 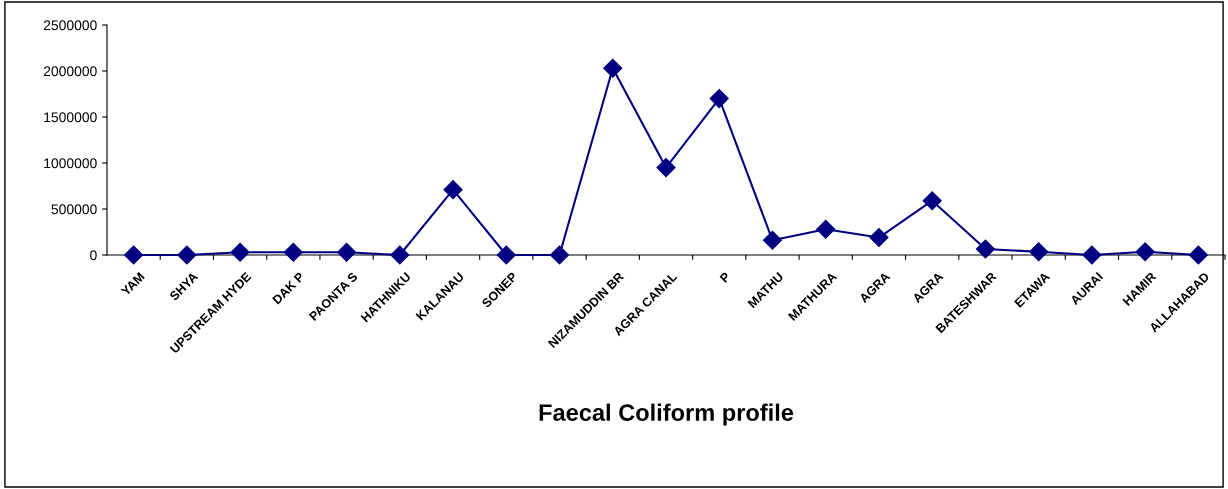 I want to click on x-tick-label: P, so click(x=725, y=277).